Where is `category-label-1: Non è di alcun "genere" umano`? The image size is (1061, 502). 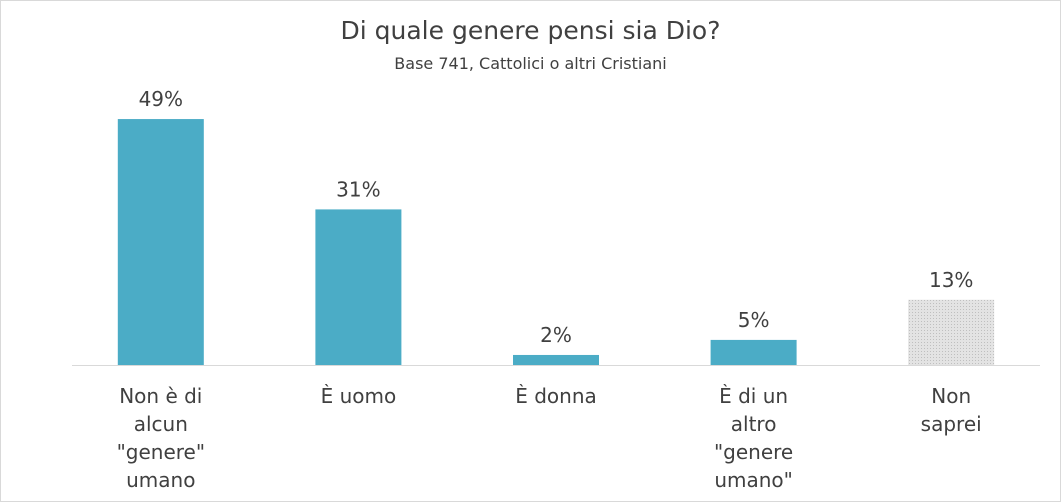
category-label-1: Non è di alcun "genere" umano is located at coordinates (161, 438).